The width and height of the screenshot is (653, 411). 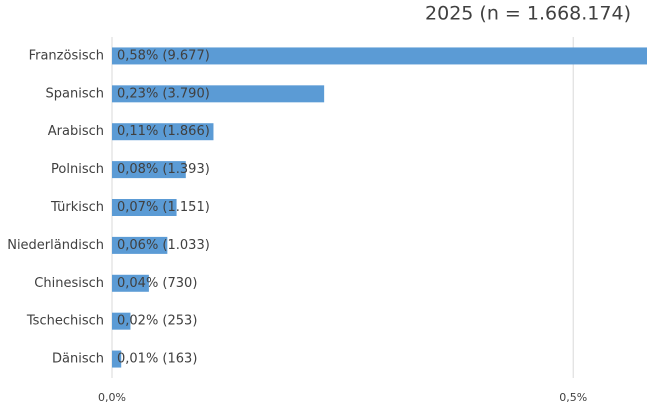 What do you see at coordinates (573, 397) in the screenshot?
I see `x-tick-label: 0,5%` at bounding box center [573, 397].